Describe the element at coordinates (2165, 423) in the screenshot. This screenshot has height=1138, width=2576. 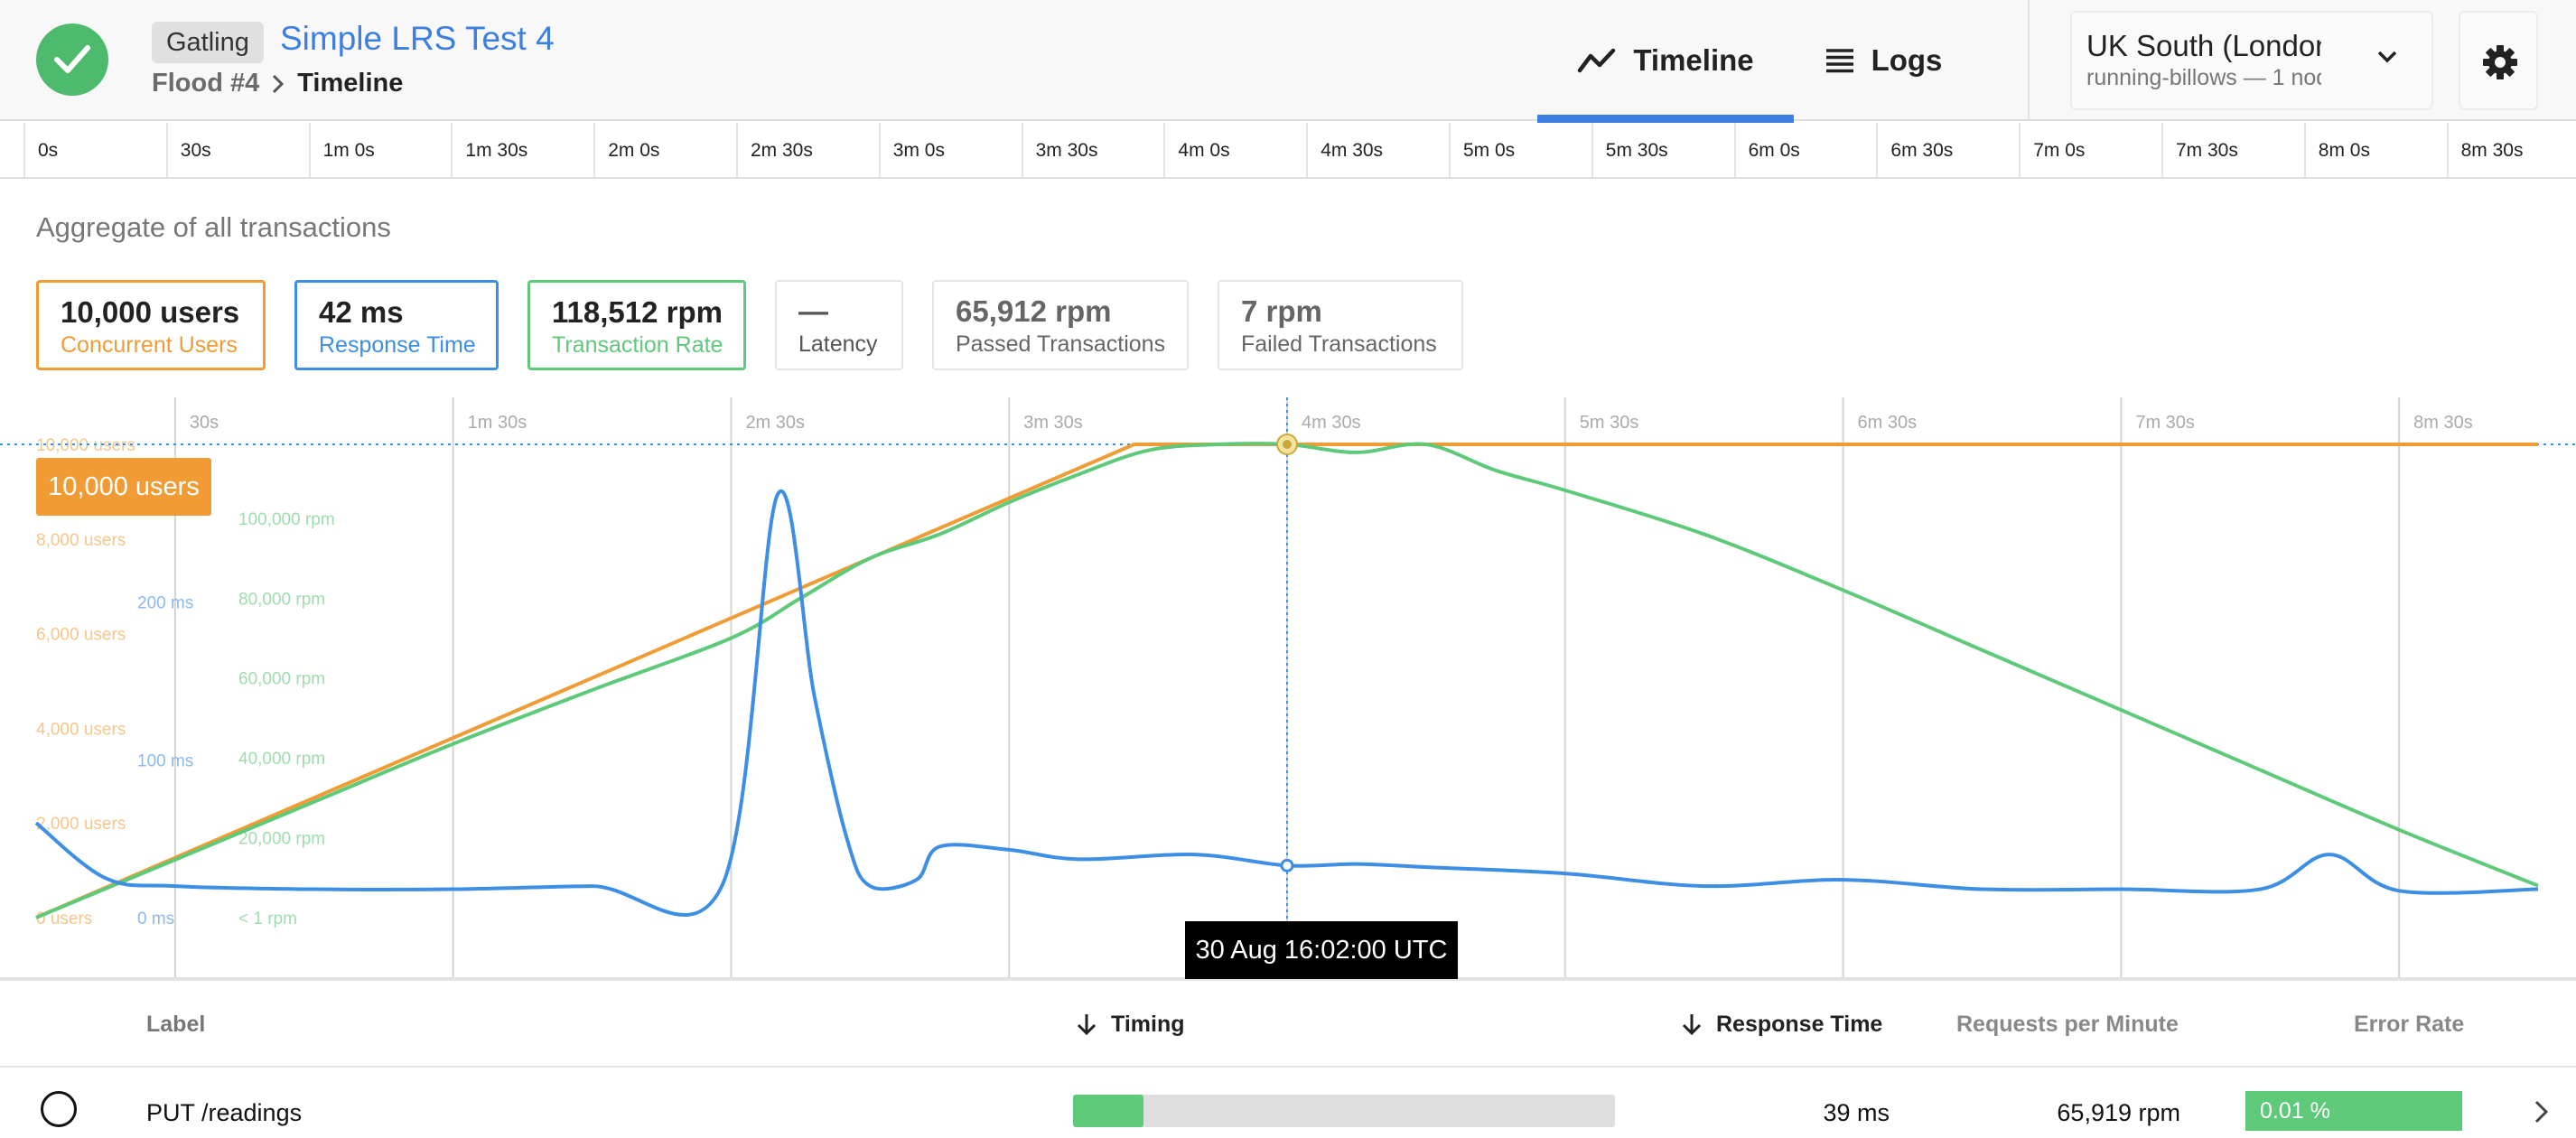
I see `x-tick-label: 7m 30s` at that location.